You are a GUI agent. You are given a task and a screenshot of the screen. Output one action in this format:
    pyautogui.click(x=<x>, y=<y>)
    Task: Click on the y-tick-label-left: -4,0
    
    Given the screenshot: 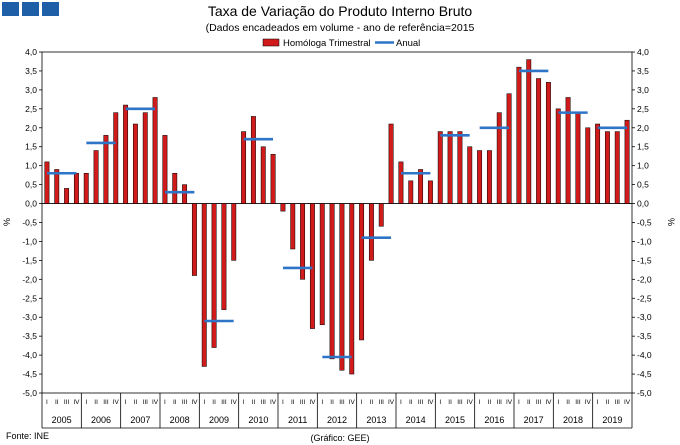 What is the action you would take?
    pyautogui.click(x=29, y=355)
    